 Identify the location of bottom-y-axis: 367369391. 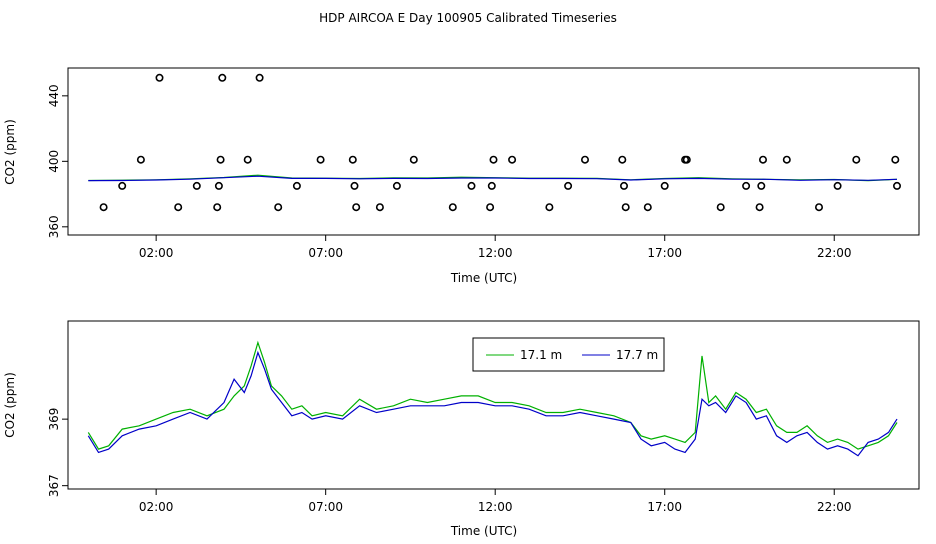
(57, 452).